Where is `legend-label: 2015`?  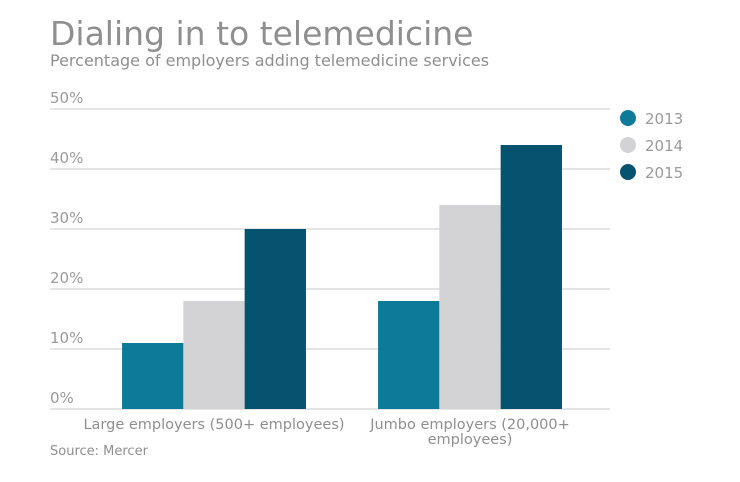
legend-label: 2015 is located at coordinates (664, 173).